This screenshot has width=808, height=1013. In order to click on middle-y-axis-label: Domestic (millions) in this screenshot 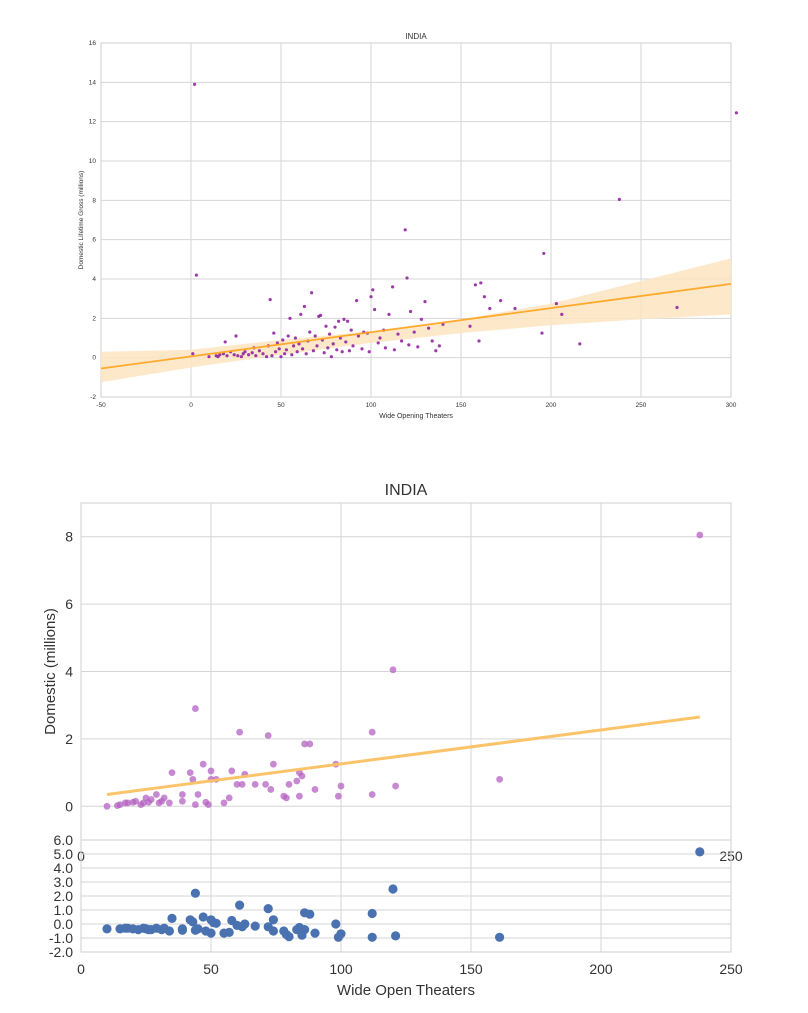, I will do `click(50, 671)`.